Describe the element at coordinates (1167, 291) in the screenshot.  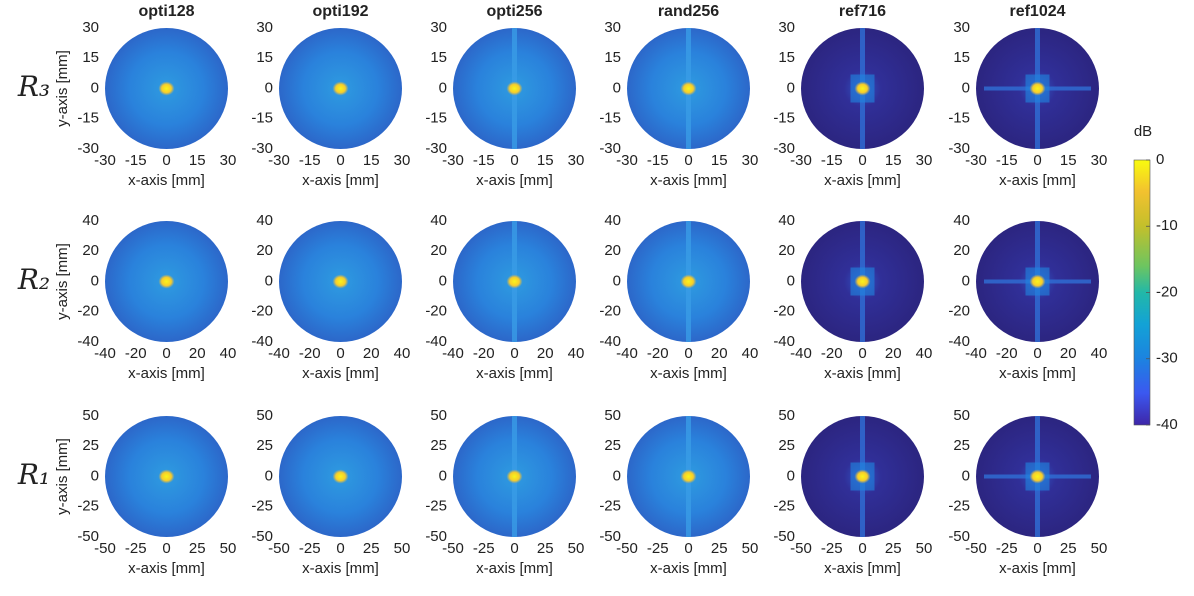
I see `colorbar-tick-label: -20` at that location.